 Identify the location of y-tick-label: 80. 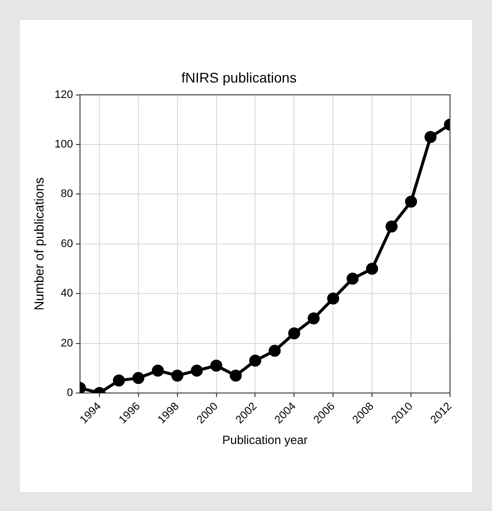
(66, 194).